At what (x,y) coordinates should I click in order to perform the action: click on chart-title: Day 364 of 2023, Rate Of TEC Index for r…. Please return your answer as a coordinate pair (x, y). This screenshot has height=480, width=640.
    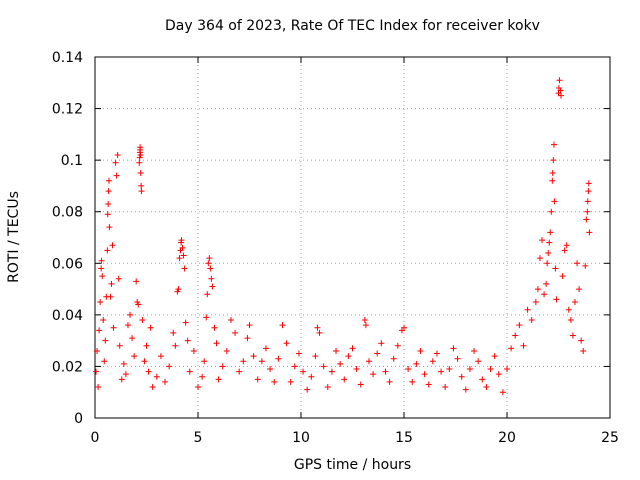
    Looking at the image, I should click on (352, 26).